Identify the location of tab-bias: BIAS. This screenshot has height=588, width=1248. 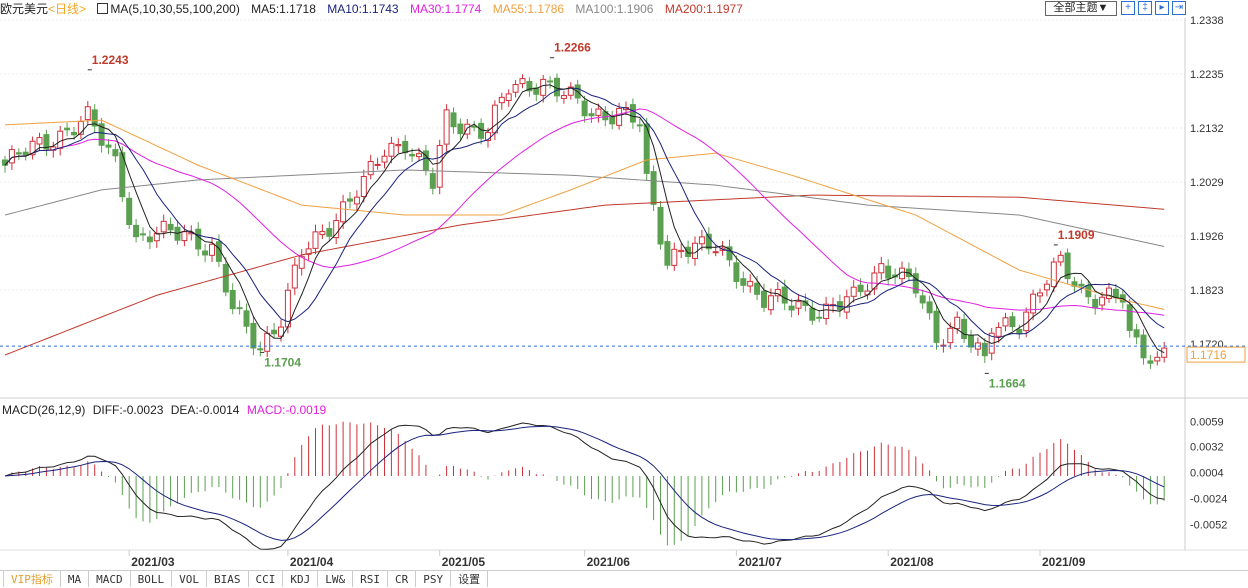
(228, 579).